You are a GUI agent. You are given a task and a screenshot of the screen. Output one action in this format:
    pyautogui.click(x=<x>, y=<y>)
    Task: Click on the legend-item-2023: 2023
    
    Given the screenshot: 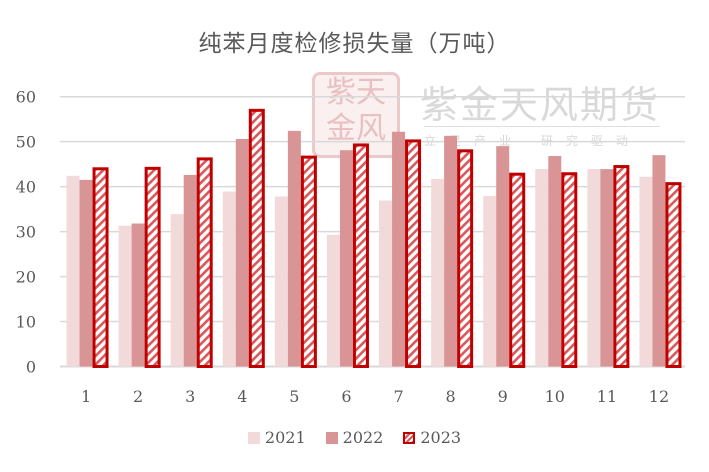 What is the action you would take?
    pyautogui.click(x=432, y=437)
    